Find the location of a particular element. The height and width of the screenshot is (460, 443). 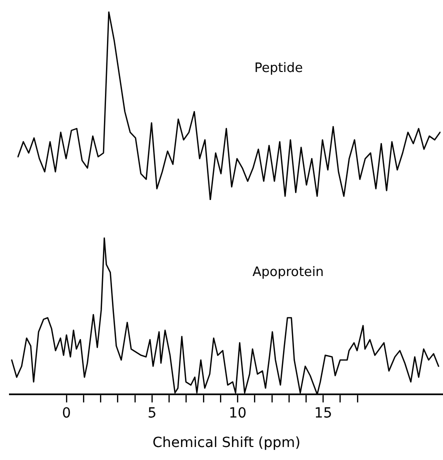

x-tick-label: 10 is located at coordinates (237, 413).